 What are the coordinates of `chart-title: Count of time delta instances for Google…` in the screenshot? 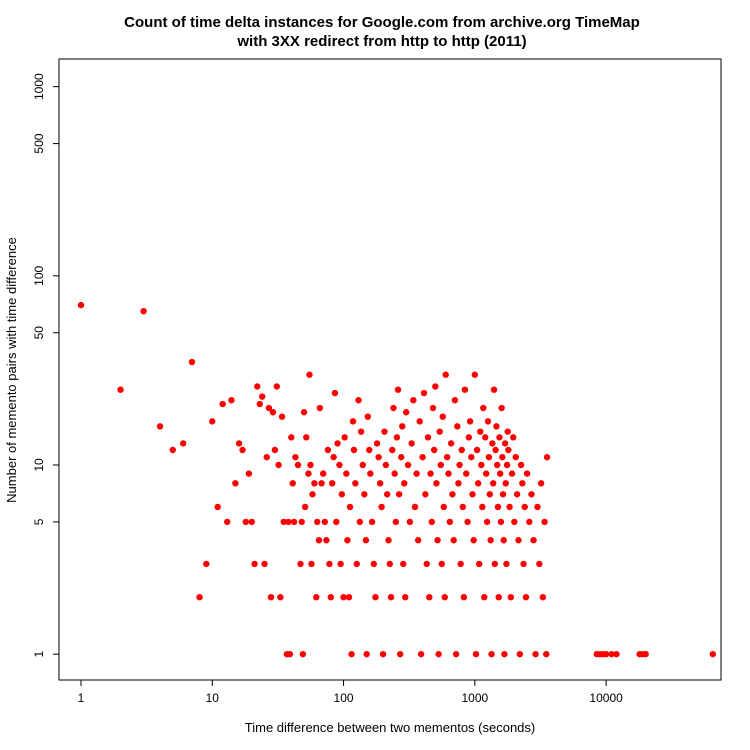 It's located at (382, 22).